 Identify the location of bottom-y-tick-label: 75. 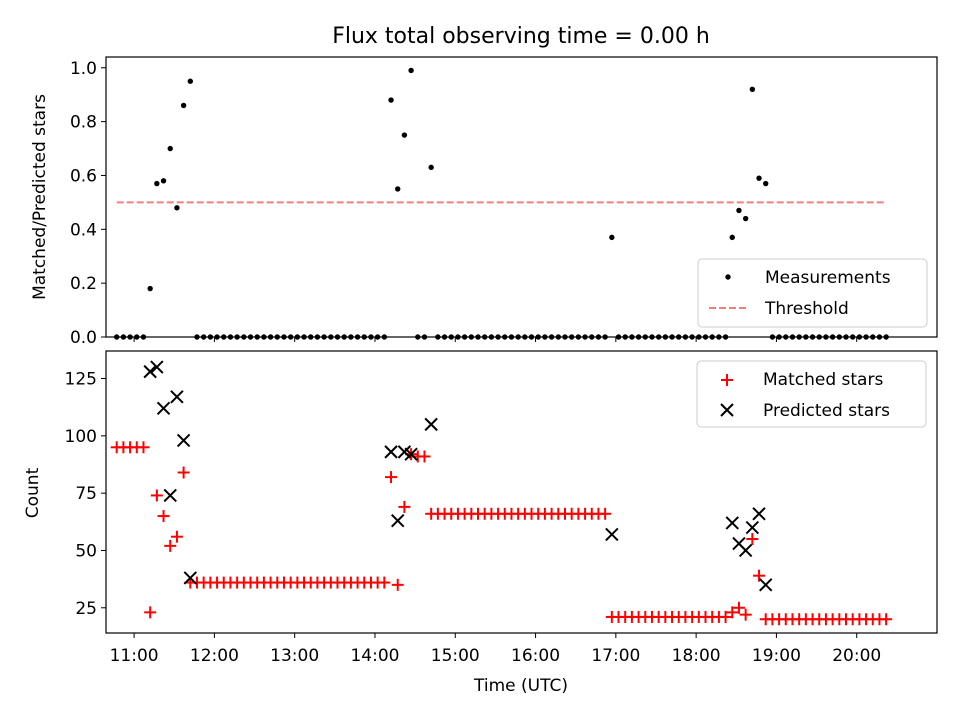
(86, 494).